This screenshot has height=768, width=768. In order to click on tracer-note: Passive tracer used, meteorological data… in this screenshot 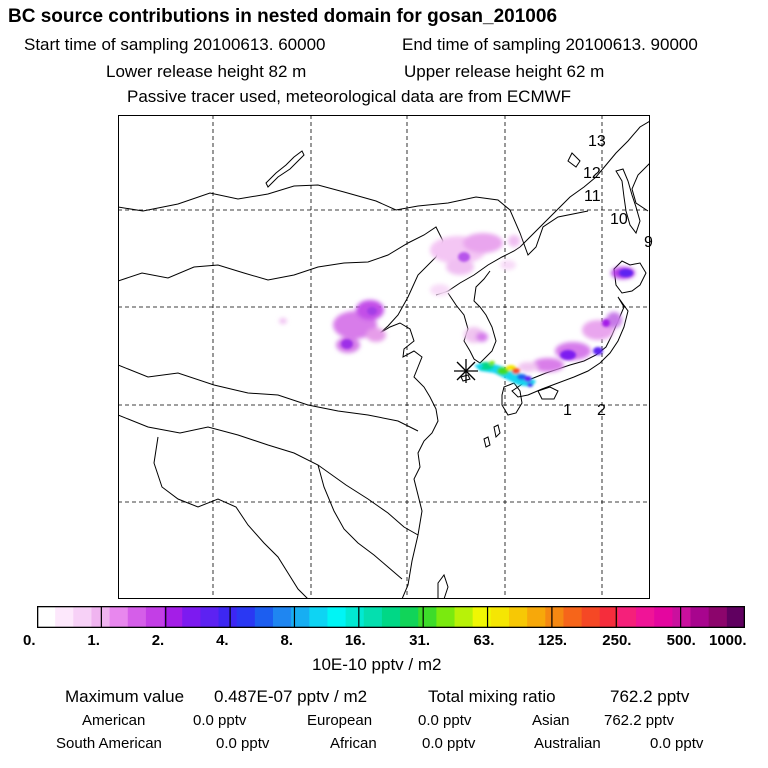, I will do `click(349, 96)`.